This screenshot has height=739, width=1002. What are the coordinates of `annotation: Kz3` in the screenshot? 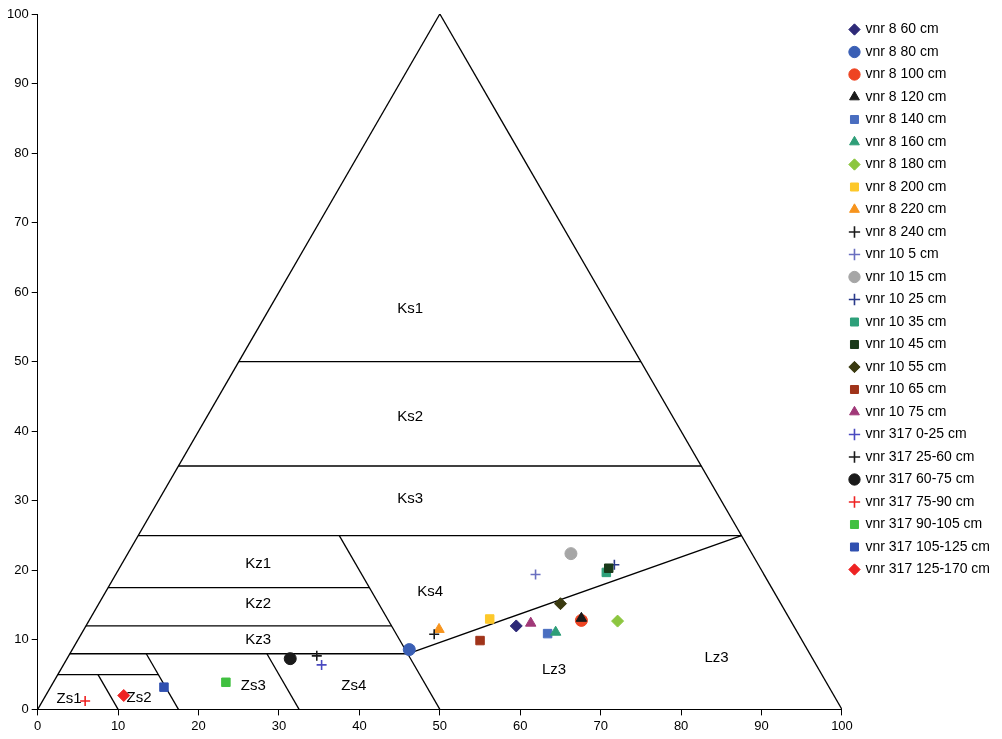 It's located at (258, 638).